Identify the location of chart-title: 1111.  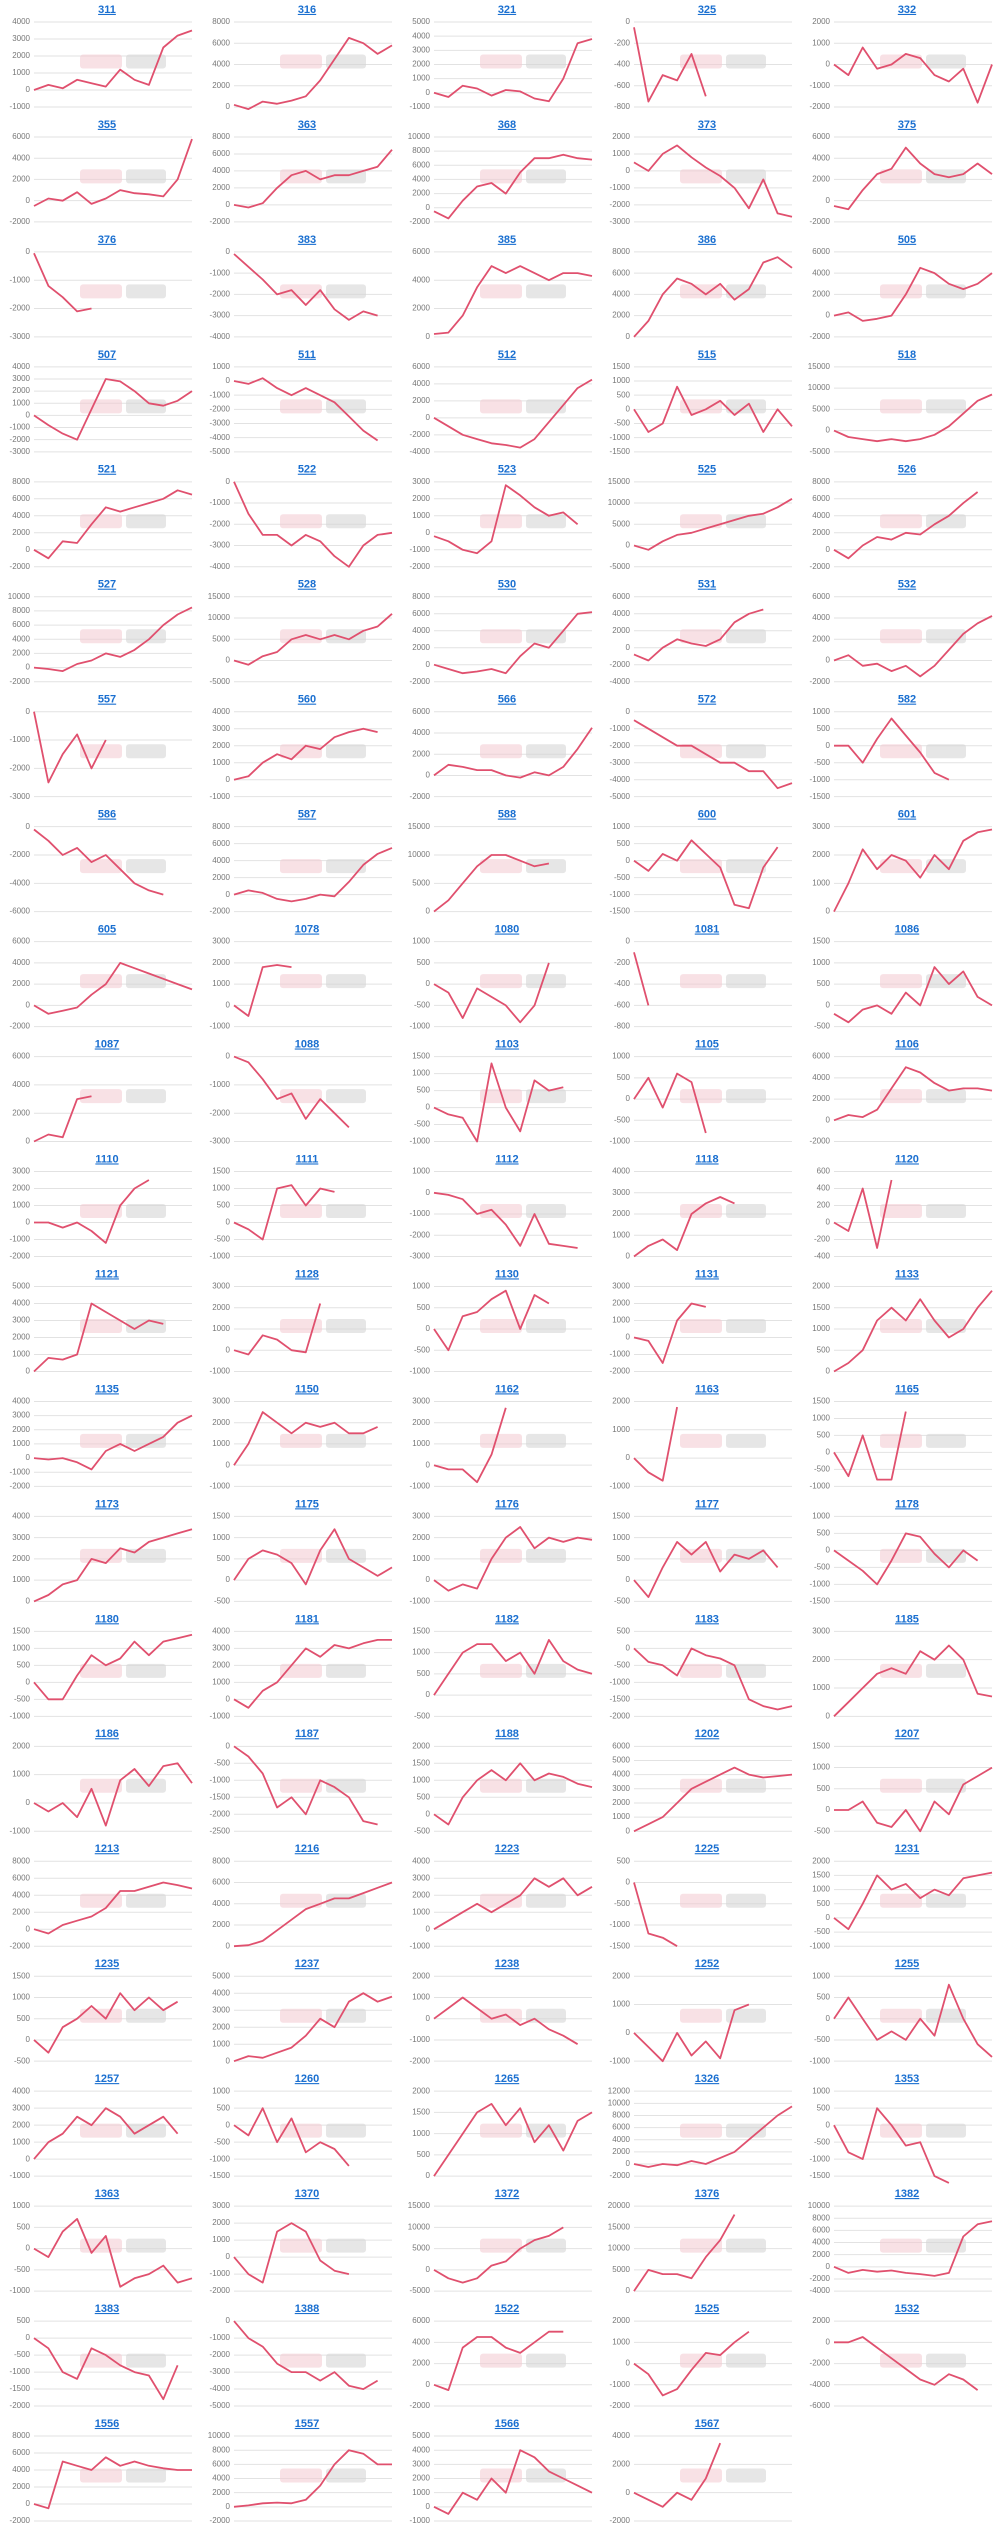
(307, 1159).